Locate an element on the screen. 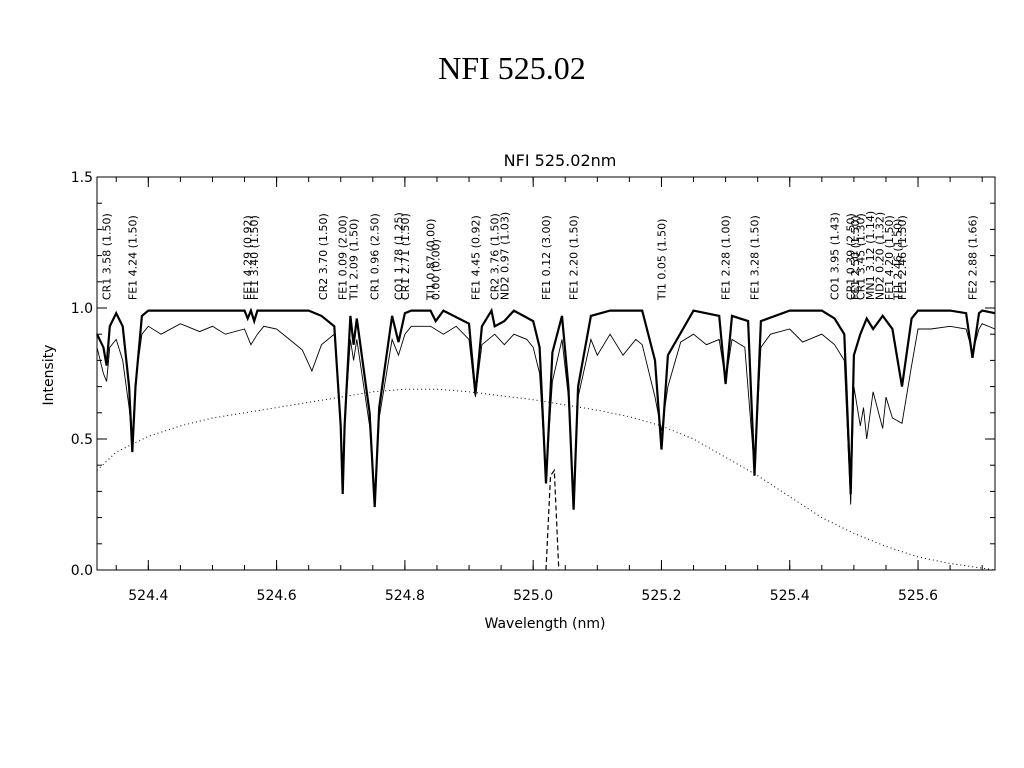  line-id-label: CR2 3.76 (1.50) is located at coordinates (495, 256).